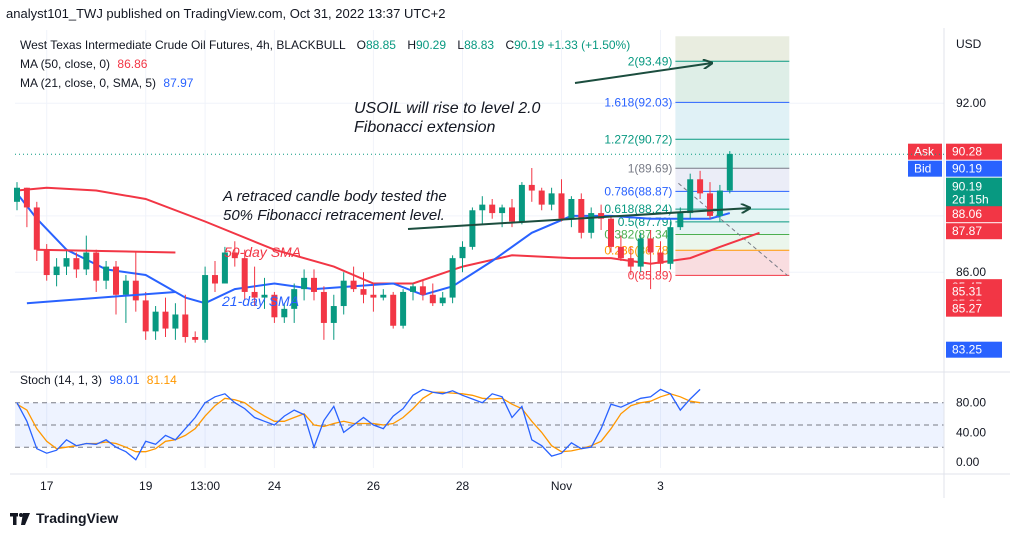  Describe the element at coordinates (64, 518) in the screenshot. I see `tradingview-footer: TradingView` at that location.